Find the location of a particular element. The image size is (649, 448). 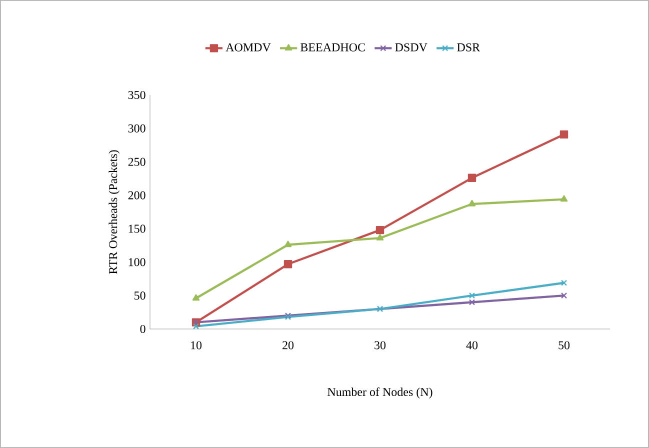

y-tick-label: 300 is located at coordinates (137, 128).